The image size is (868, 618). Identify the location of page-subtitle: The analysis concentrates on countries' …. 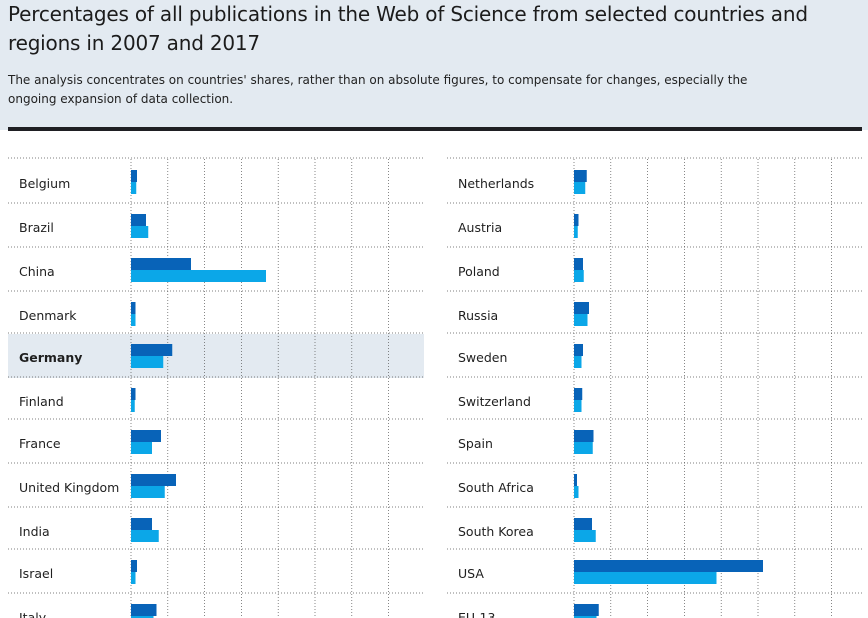
(378, 89).